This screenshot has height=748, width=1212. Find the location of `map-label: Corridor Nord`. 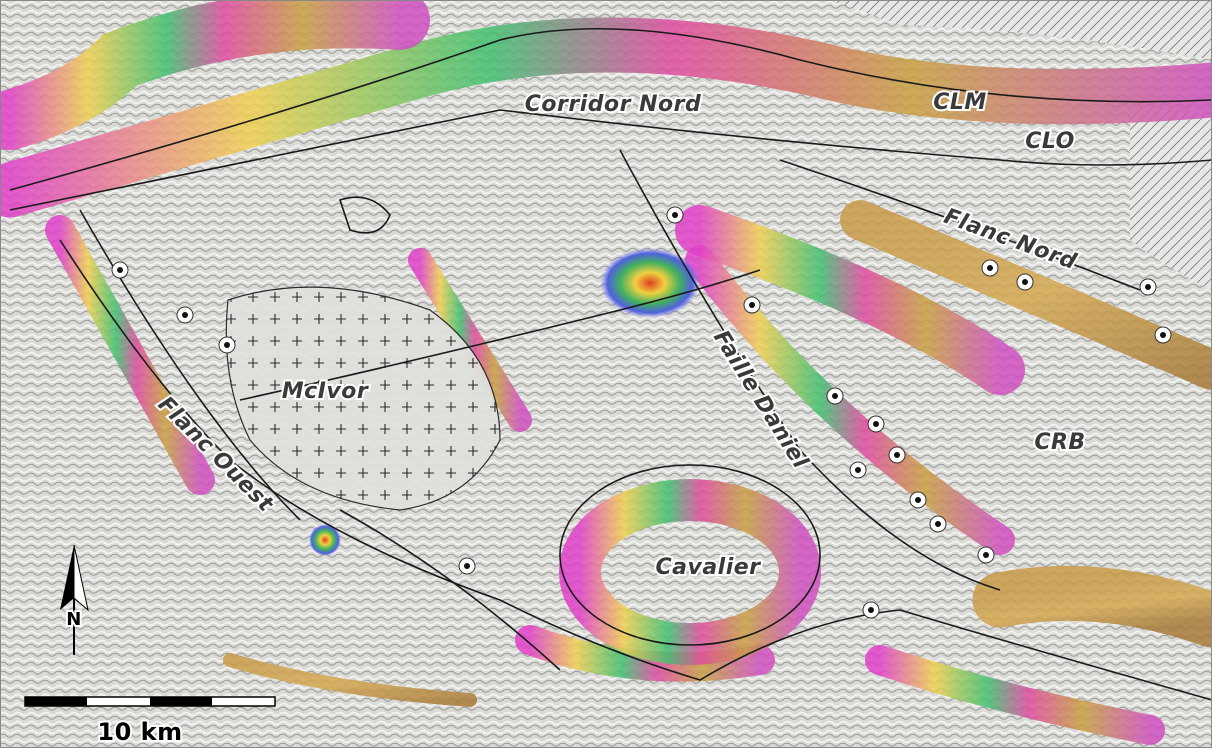

map-label: Corridor Nord is located at coordinates (613, 104).